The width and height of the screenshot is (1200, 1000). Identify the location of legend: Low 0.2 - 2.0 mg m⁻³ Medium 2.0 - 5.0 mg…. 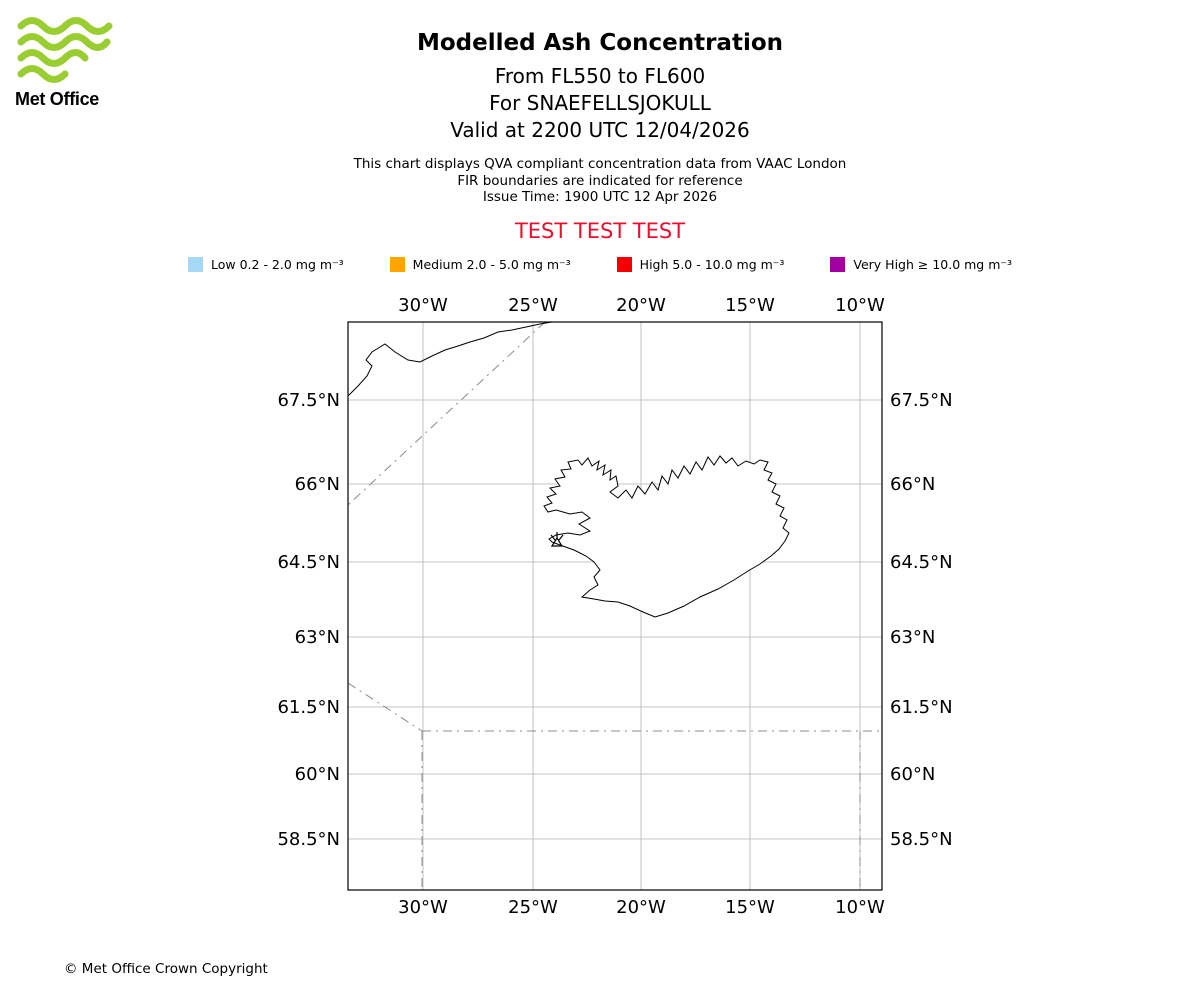
(600, 264).